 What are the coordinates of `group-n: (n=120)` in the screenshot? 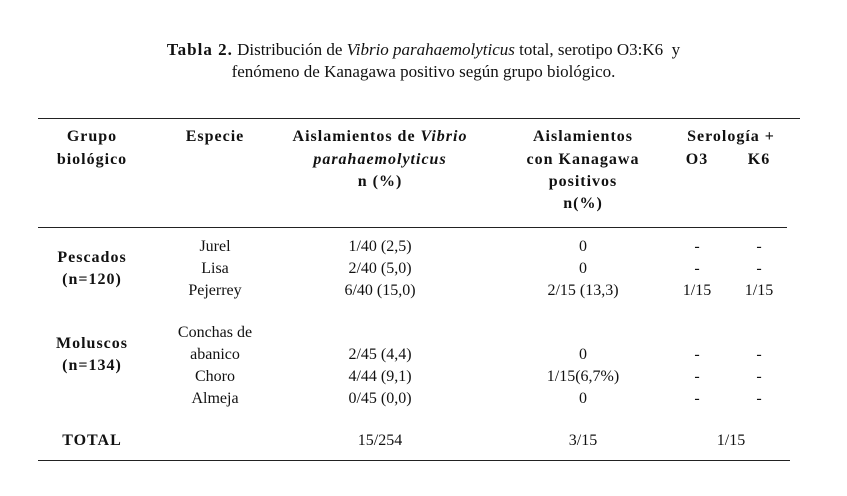 It's located at (92, 279).